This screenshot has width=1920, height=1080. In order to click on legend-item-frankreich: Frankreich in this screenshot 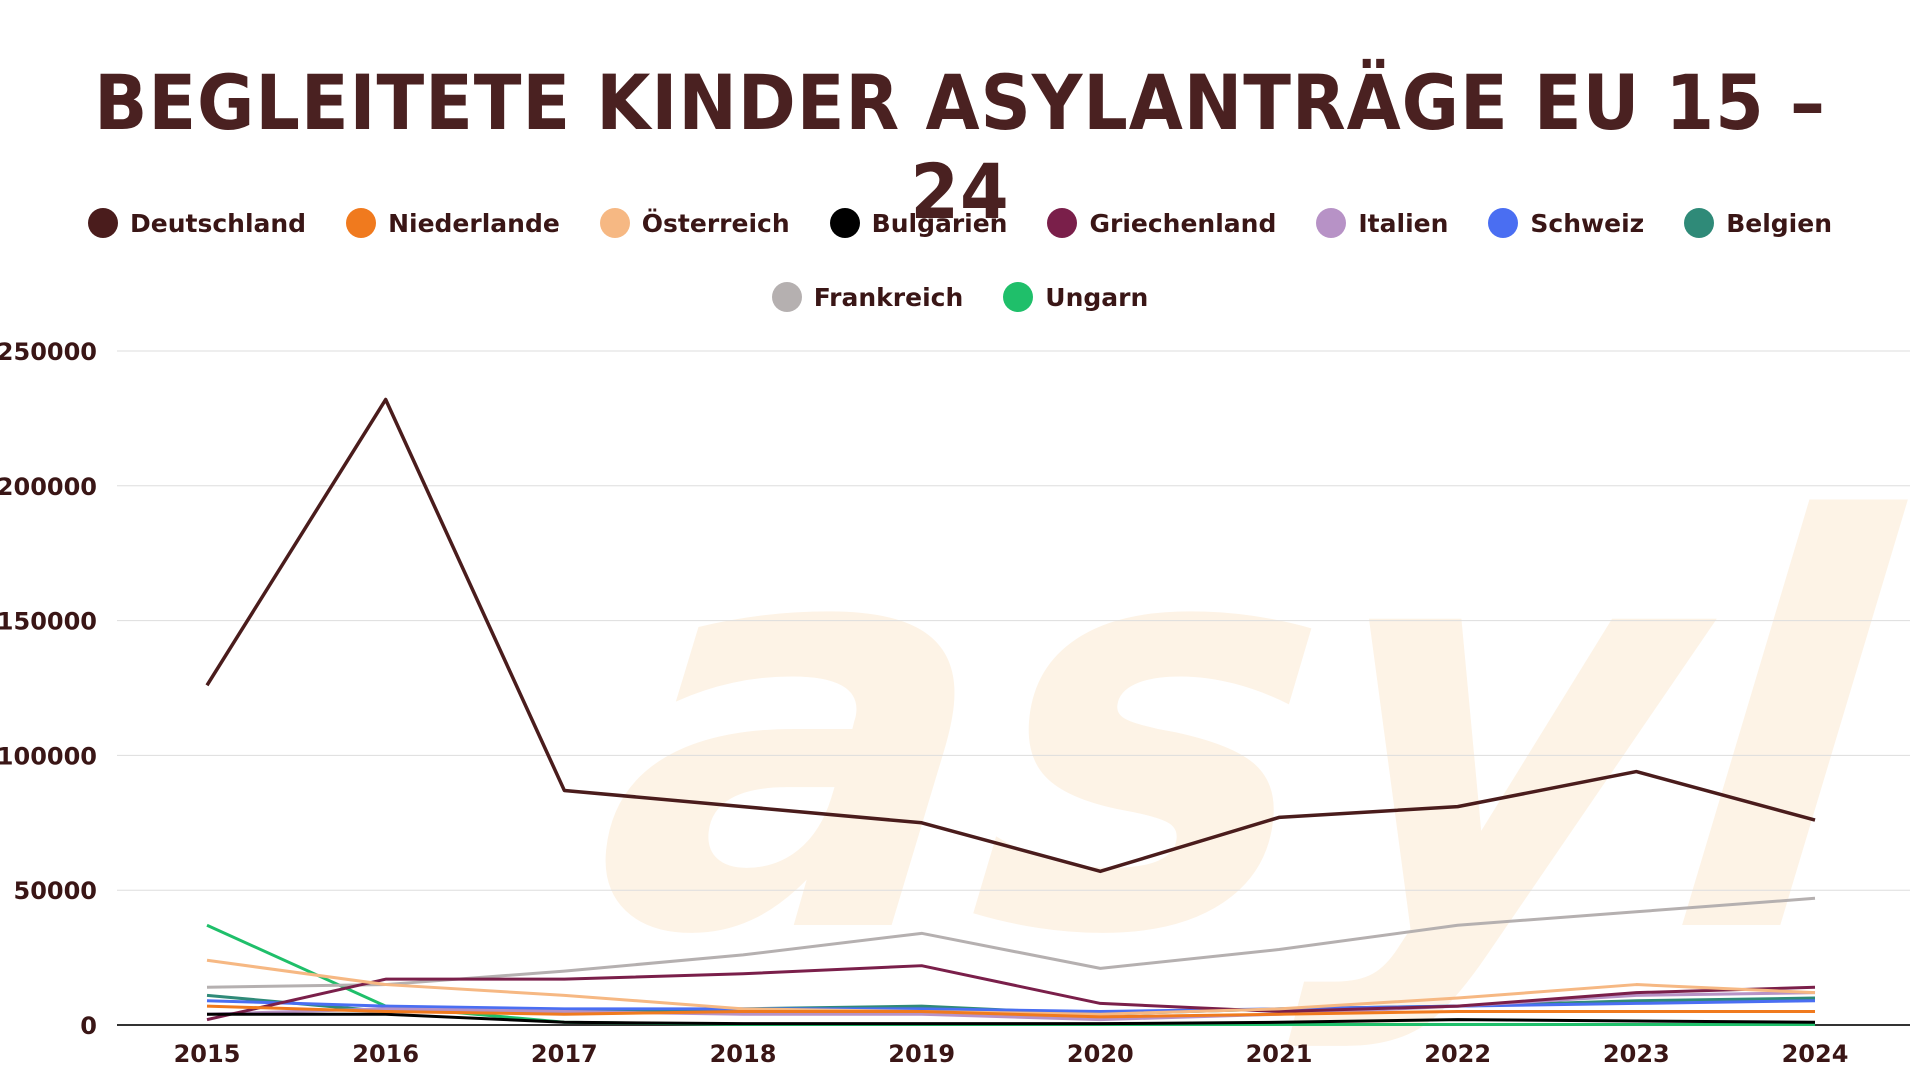, I will do `click(867, 297)`.